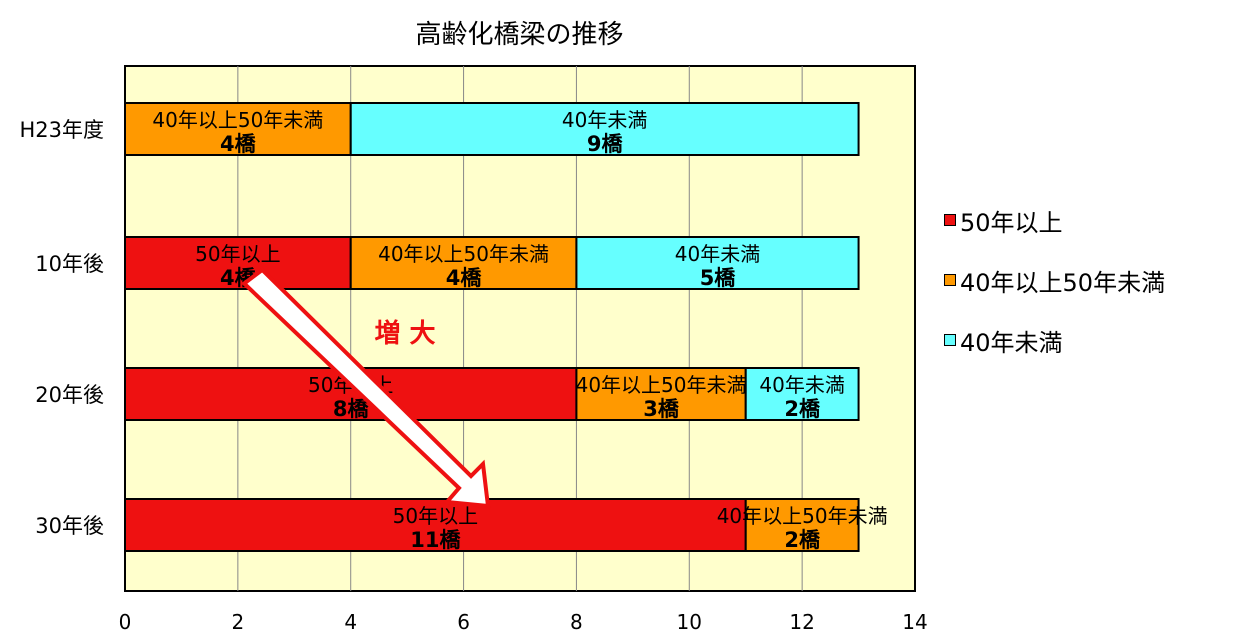 The height and width of the screenshot is (635, 1239). What do you see at coordinates (404, 334) in the screenshot?
I see `annotation-text: 増 大` at bounding box center [404, 334].